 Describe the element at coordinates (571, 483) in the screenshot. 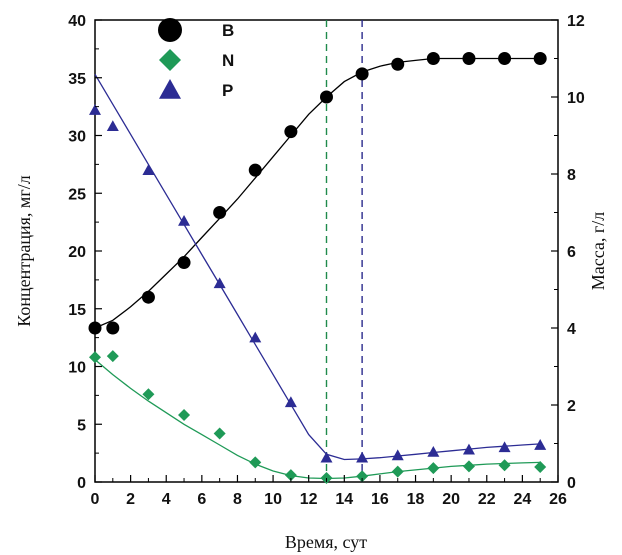

I see `y-right-tick-label: 0` at that location.